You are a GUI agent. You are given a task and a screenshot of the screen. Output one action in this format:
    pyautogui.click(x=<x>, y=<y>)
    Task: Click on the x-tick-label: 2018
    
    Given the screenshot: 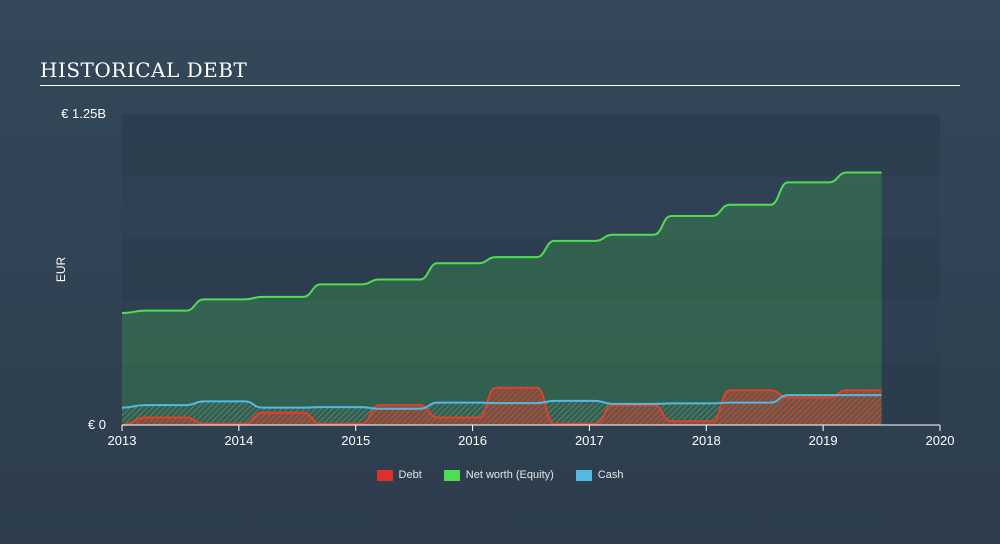 What is the action you would take?
    pyautogui.click(x=706, y=440)
    